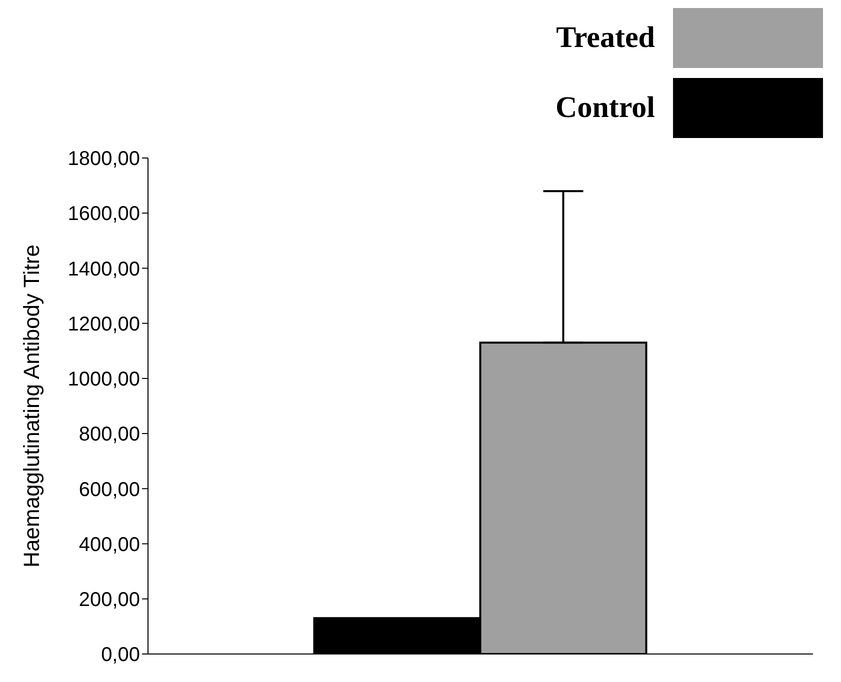 Image resolution: width=841 pixels, height=682 pixels. I want to click on y-tick-label: 0,00, so click(120, 655).